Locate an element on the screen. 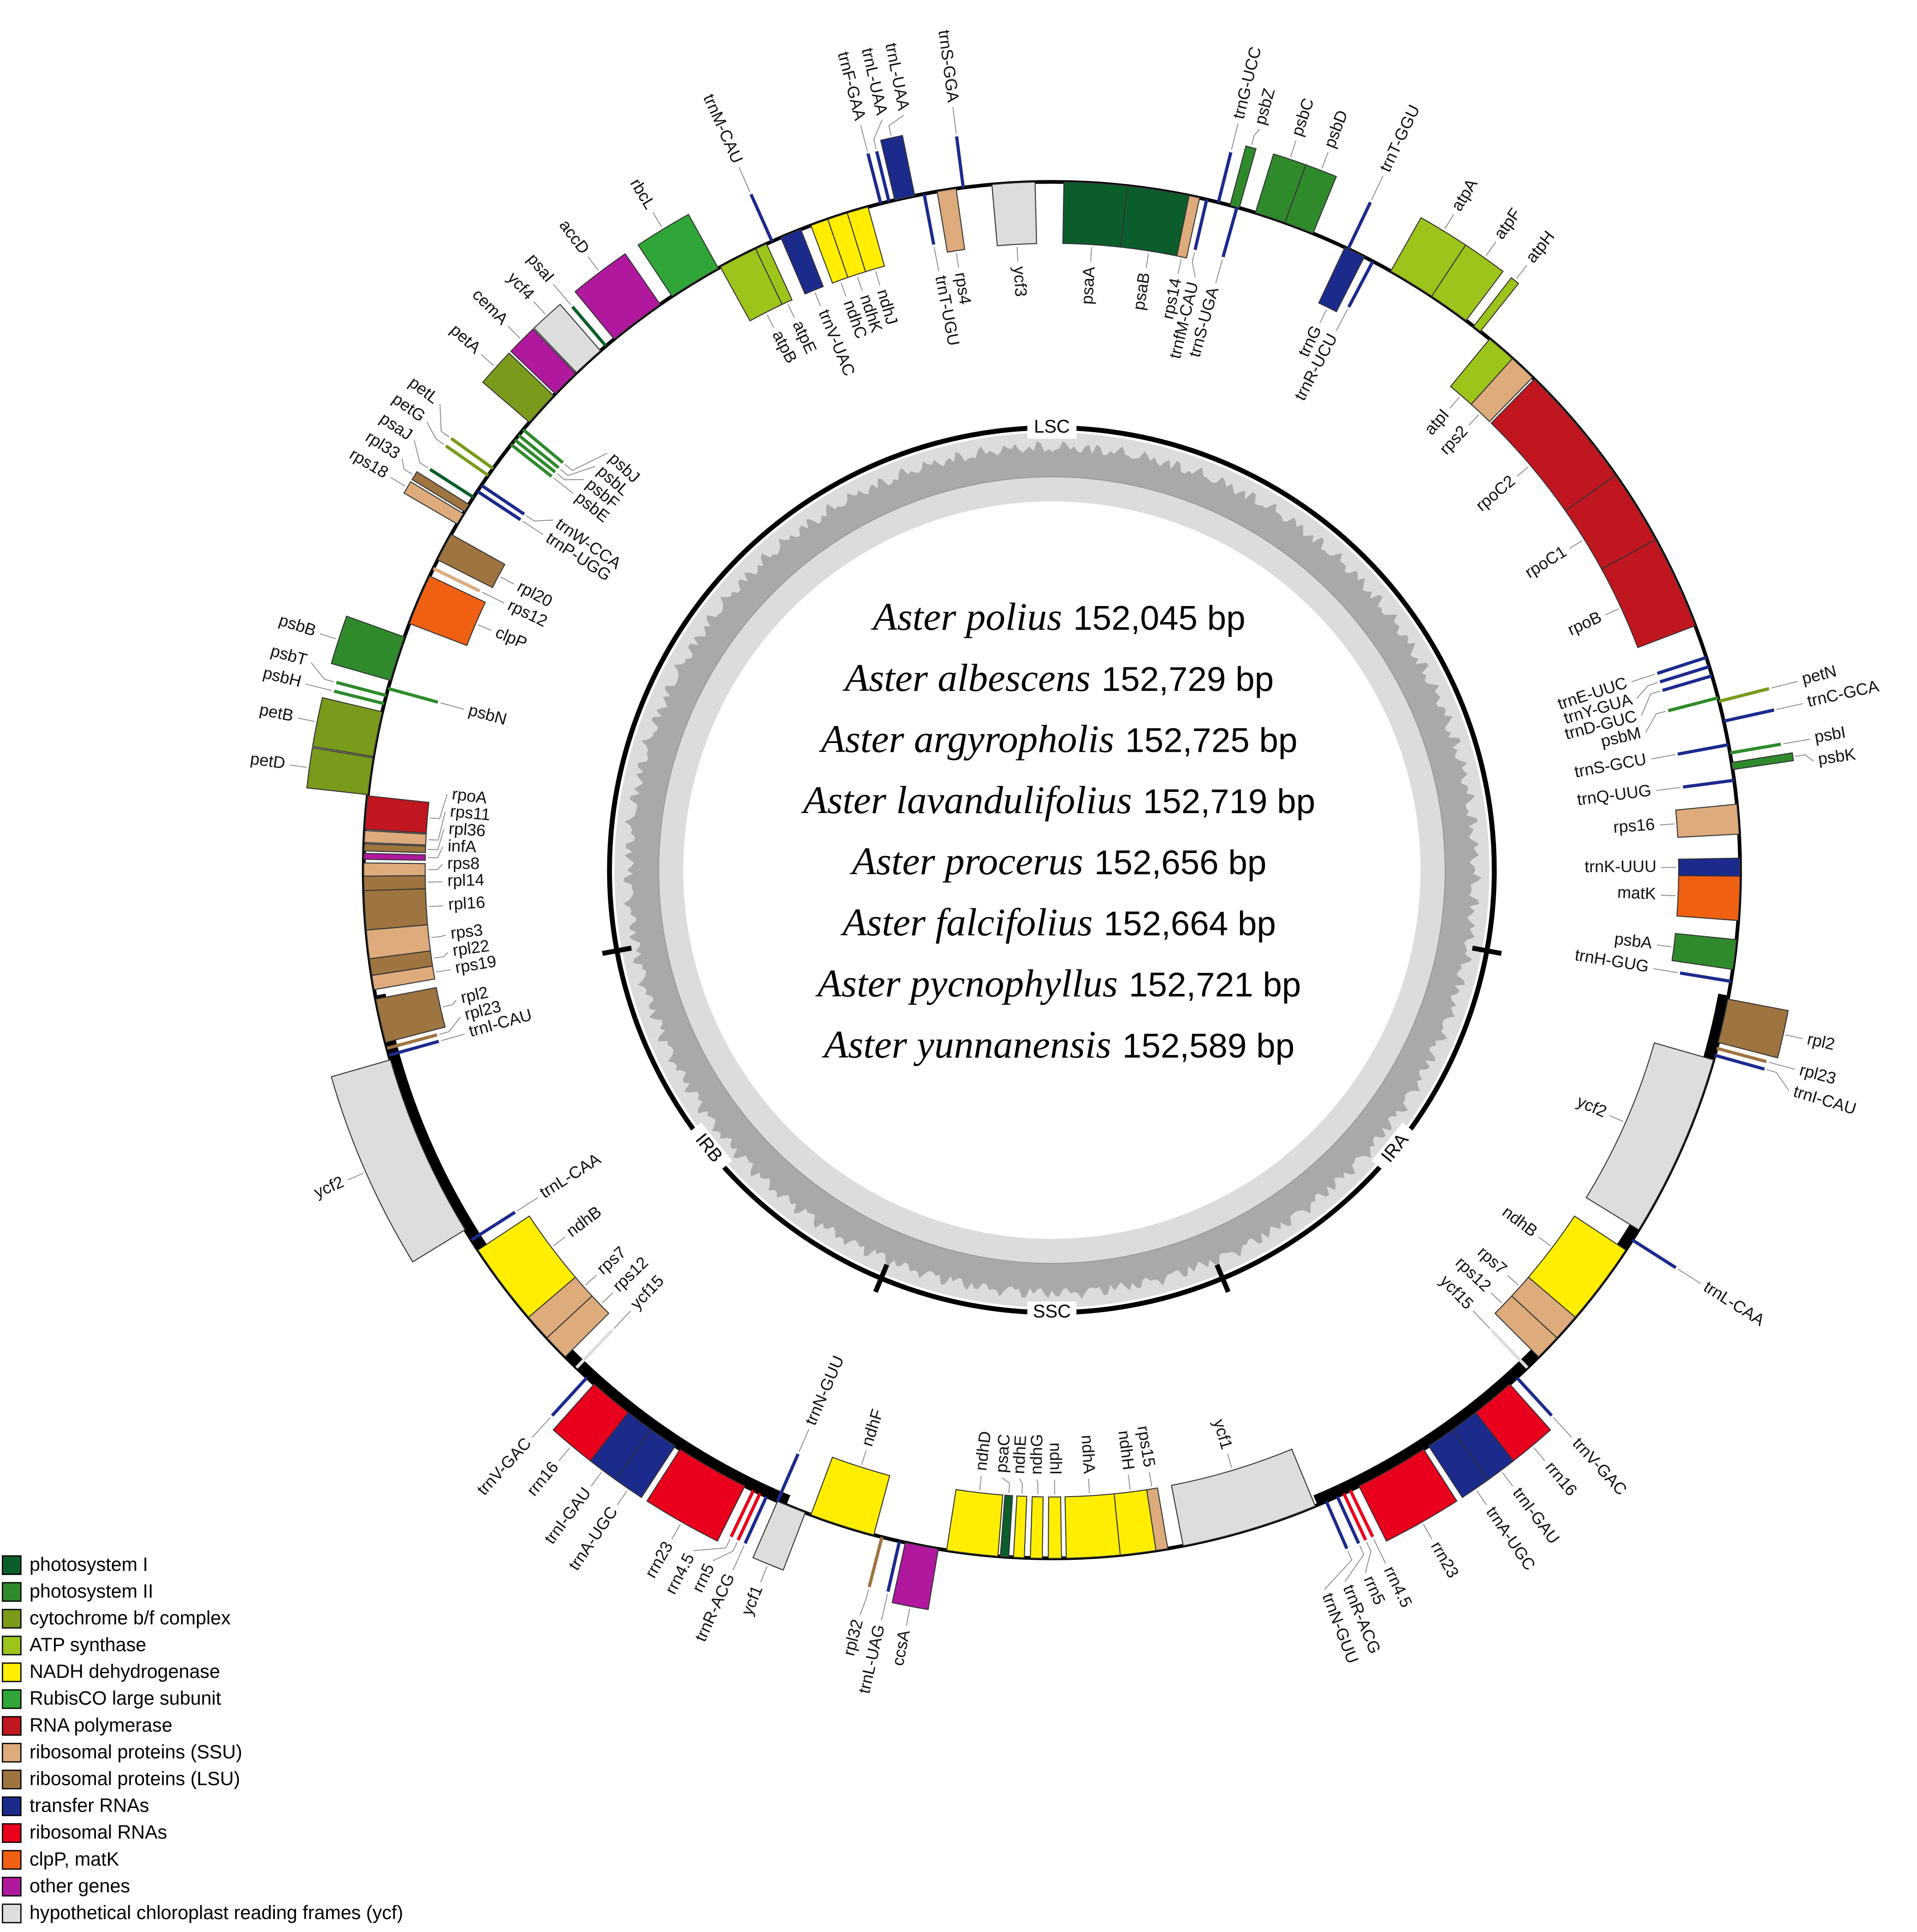  gene-label: matK is located at coordinates (1636, 892).